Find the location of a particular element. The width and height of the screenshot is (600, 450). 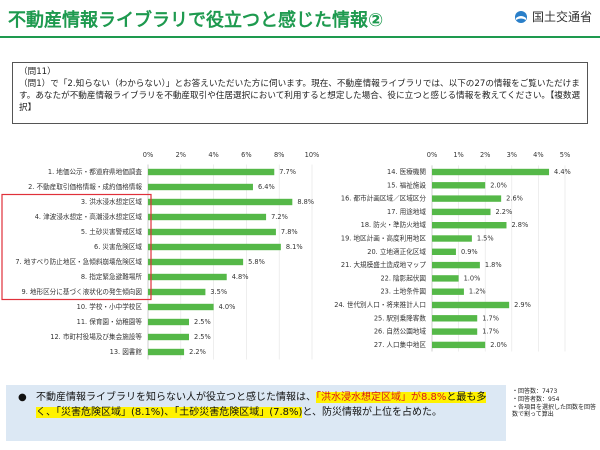

value-label: 1.5% is located at coordinates (485, 239).